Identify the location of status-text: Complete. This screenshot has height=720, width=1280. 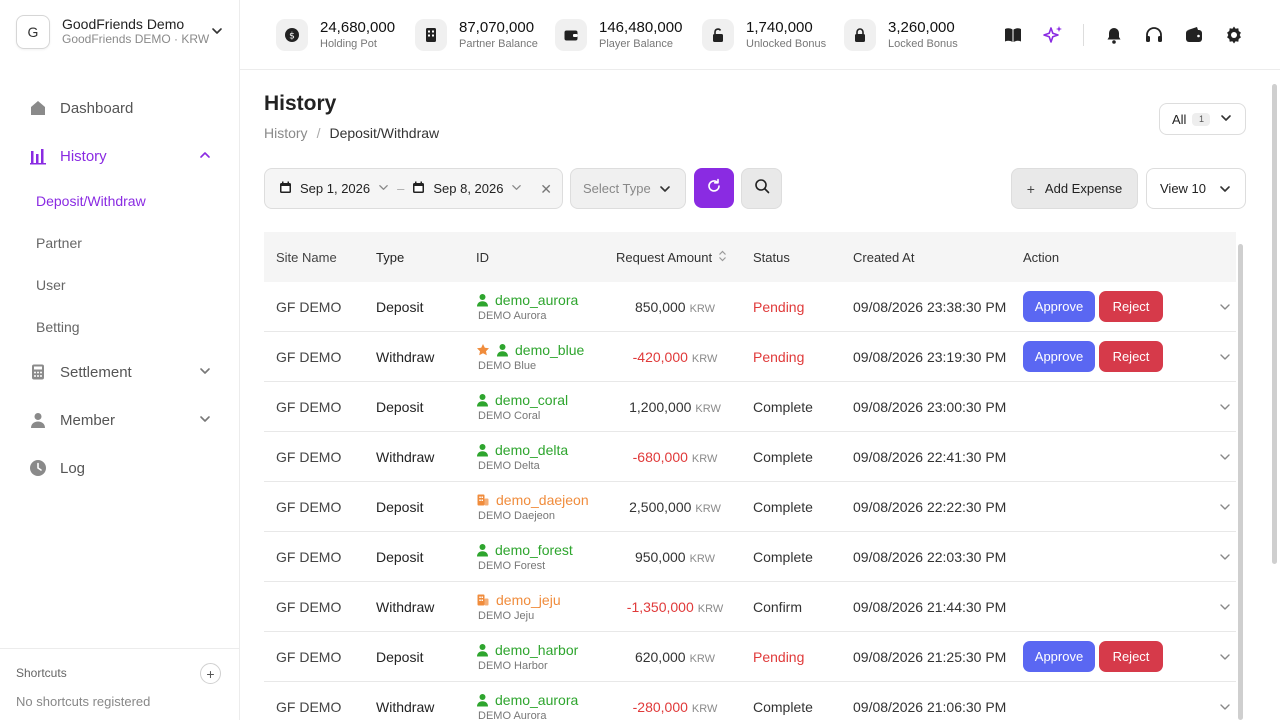
(783, 556).